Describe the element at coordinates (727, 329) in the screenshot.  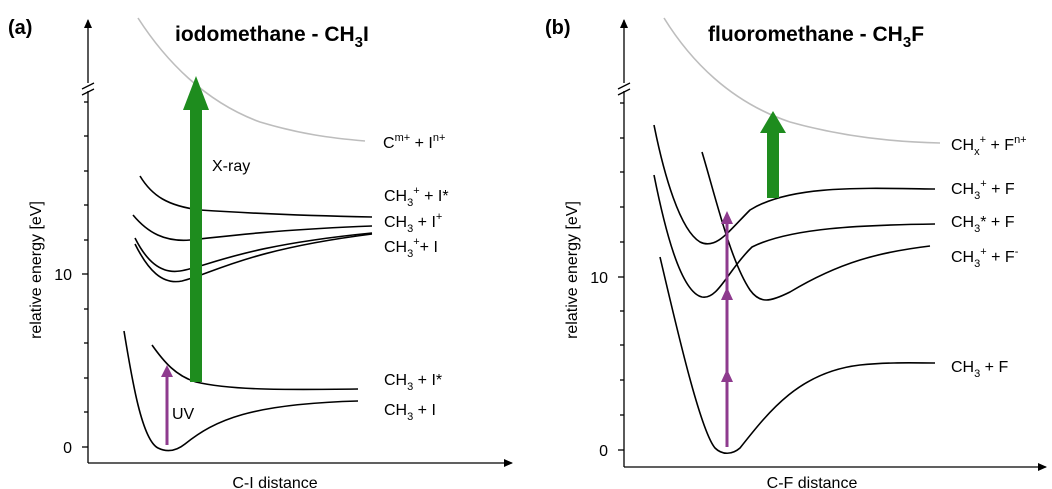
I see `uv-arrows-b` at that location.